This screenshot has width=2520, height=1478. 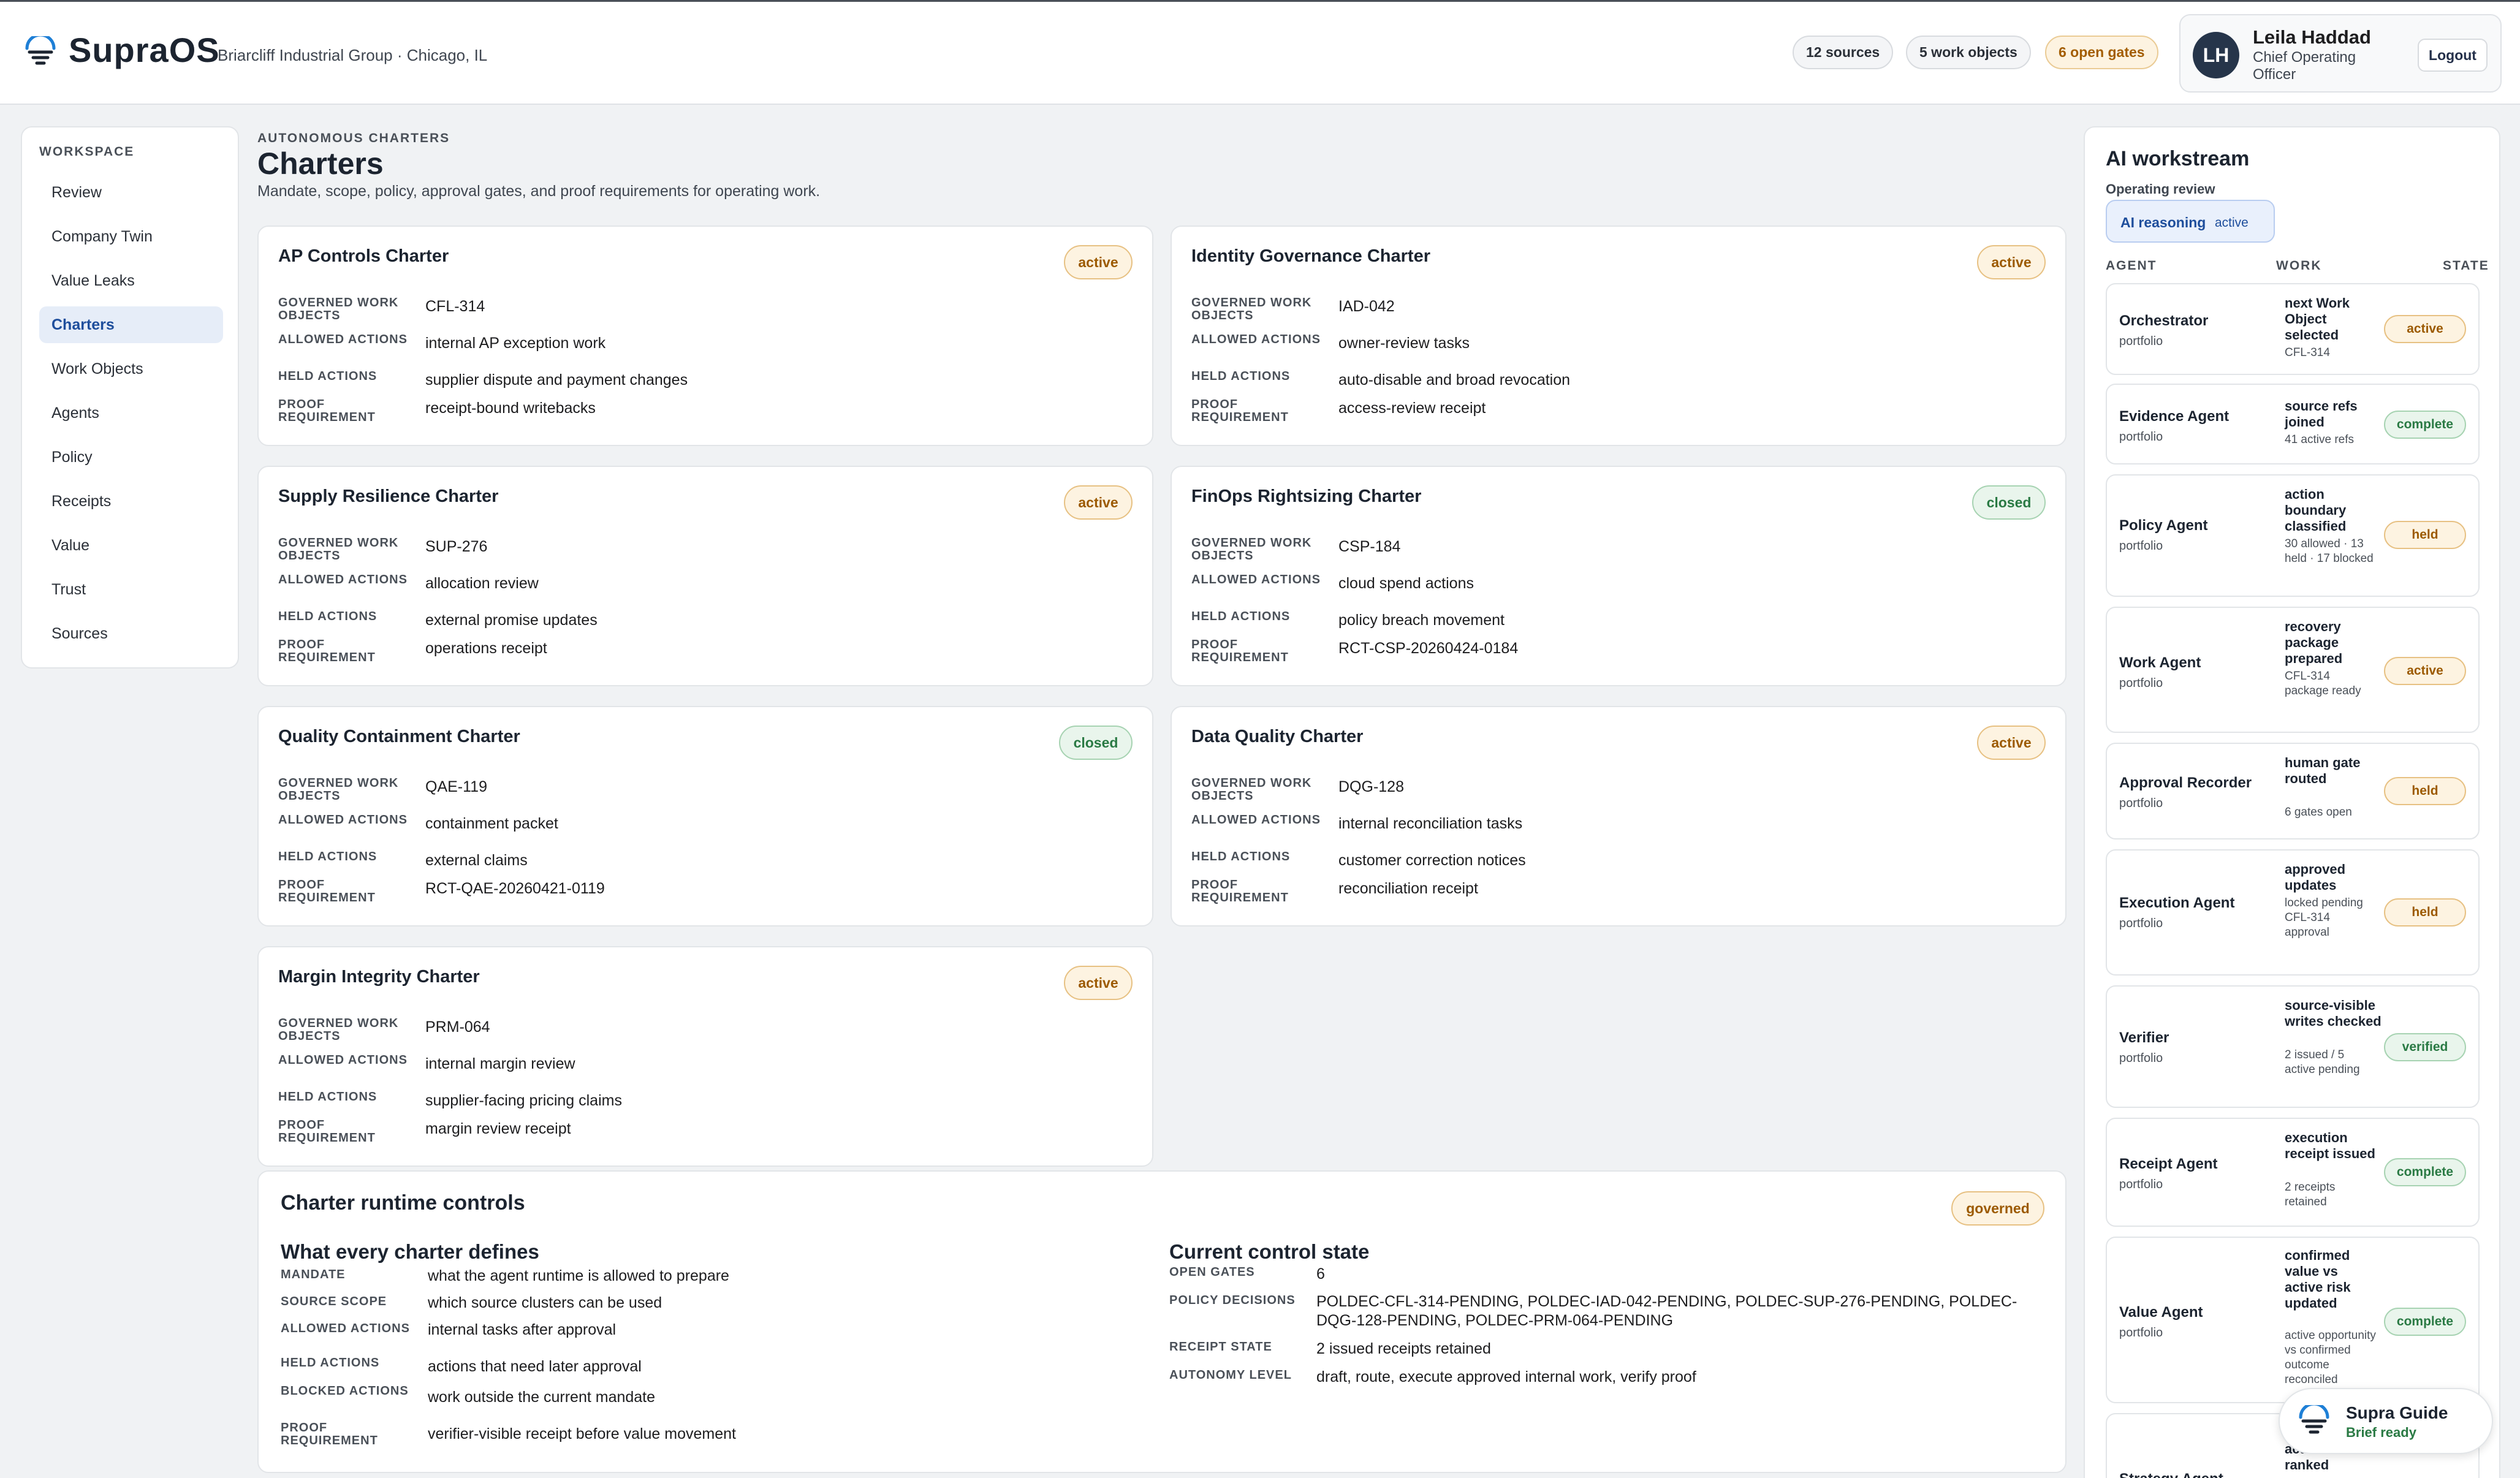 What do you see at coordinates (2102, 53) in the screenshot?
I see `open-gates-chip: 6 open gates` at bounding box center [2102, 53].